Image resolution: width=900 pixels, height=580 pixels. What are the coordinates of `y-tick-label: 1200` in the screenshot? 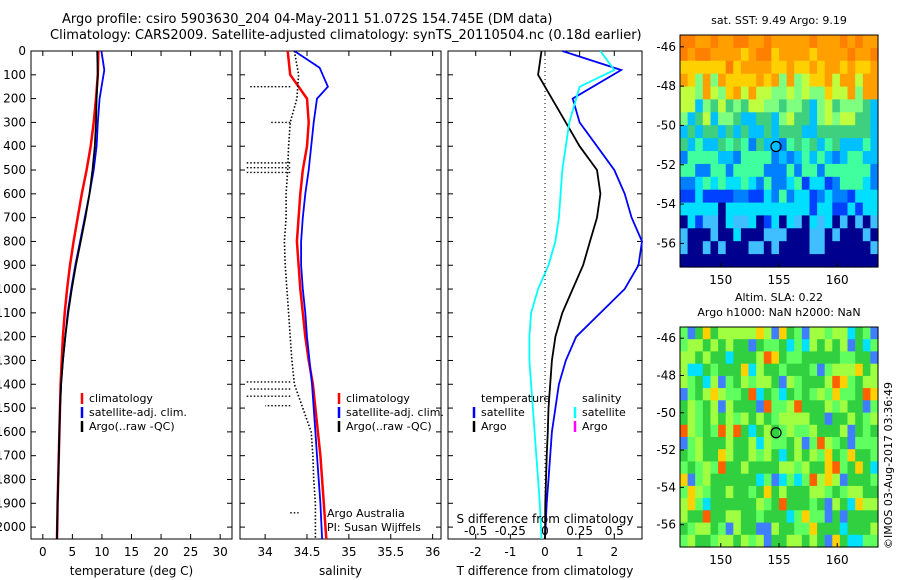 It's located at (13, 337).